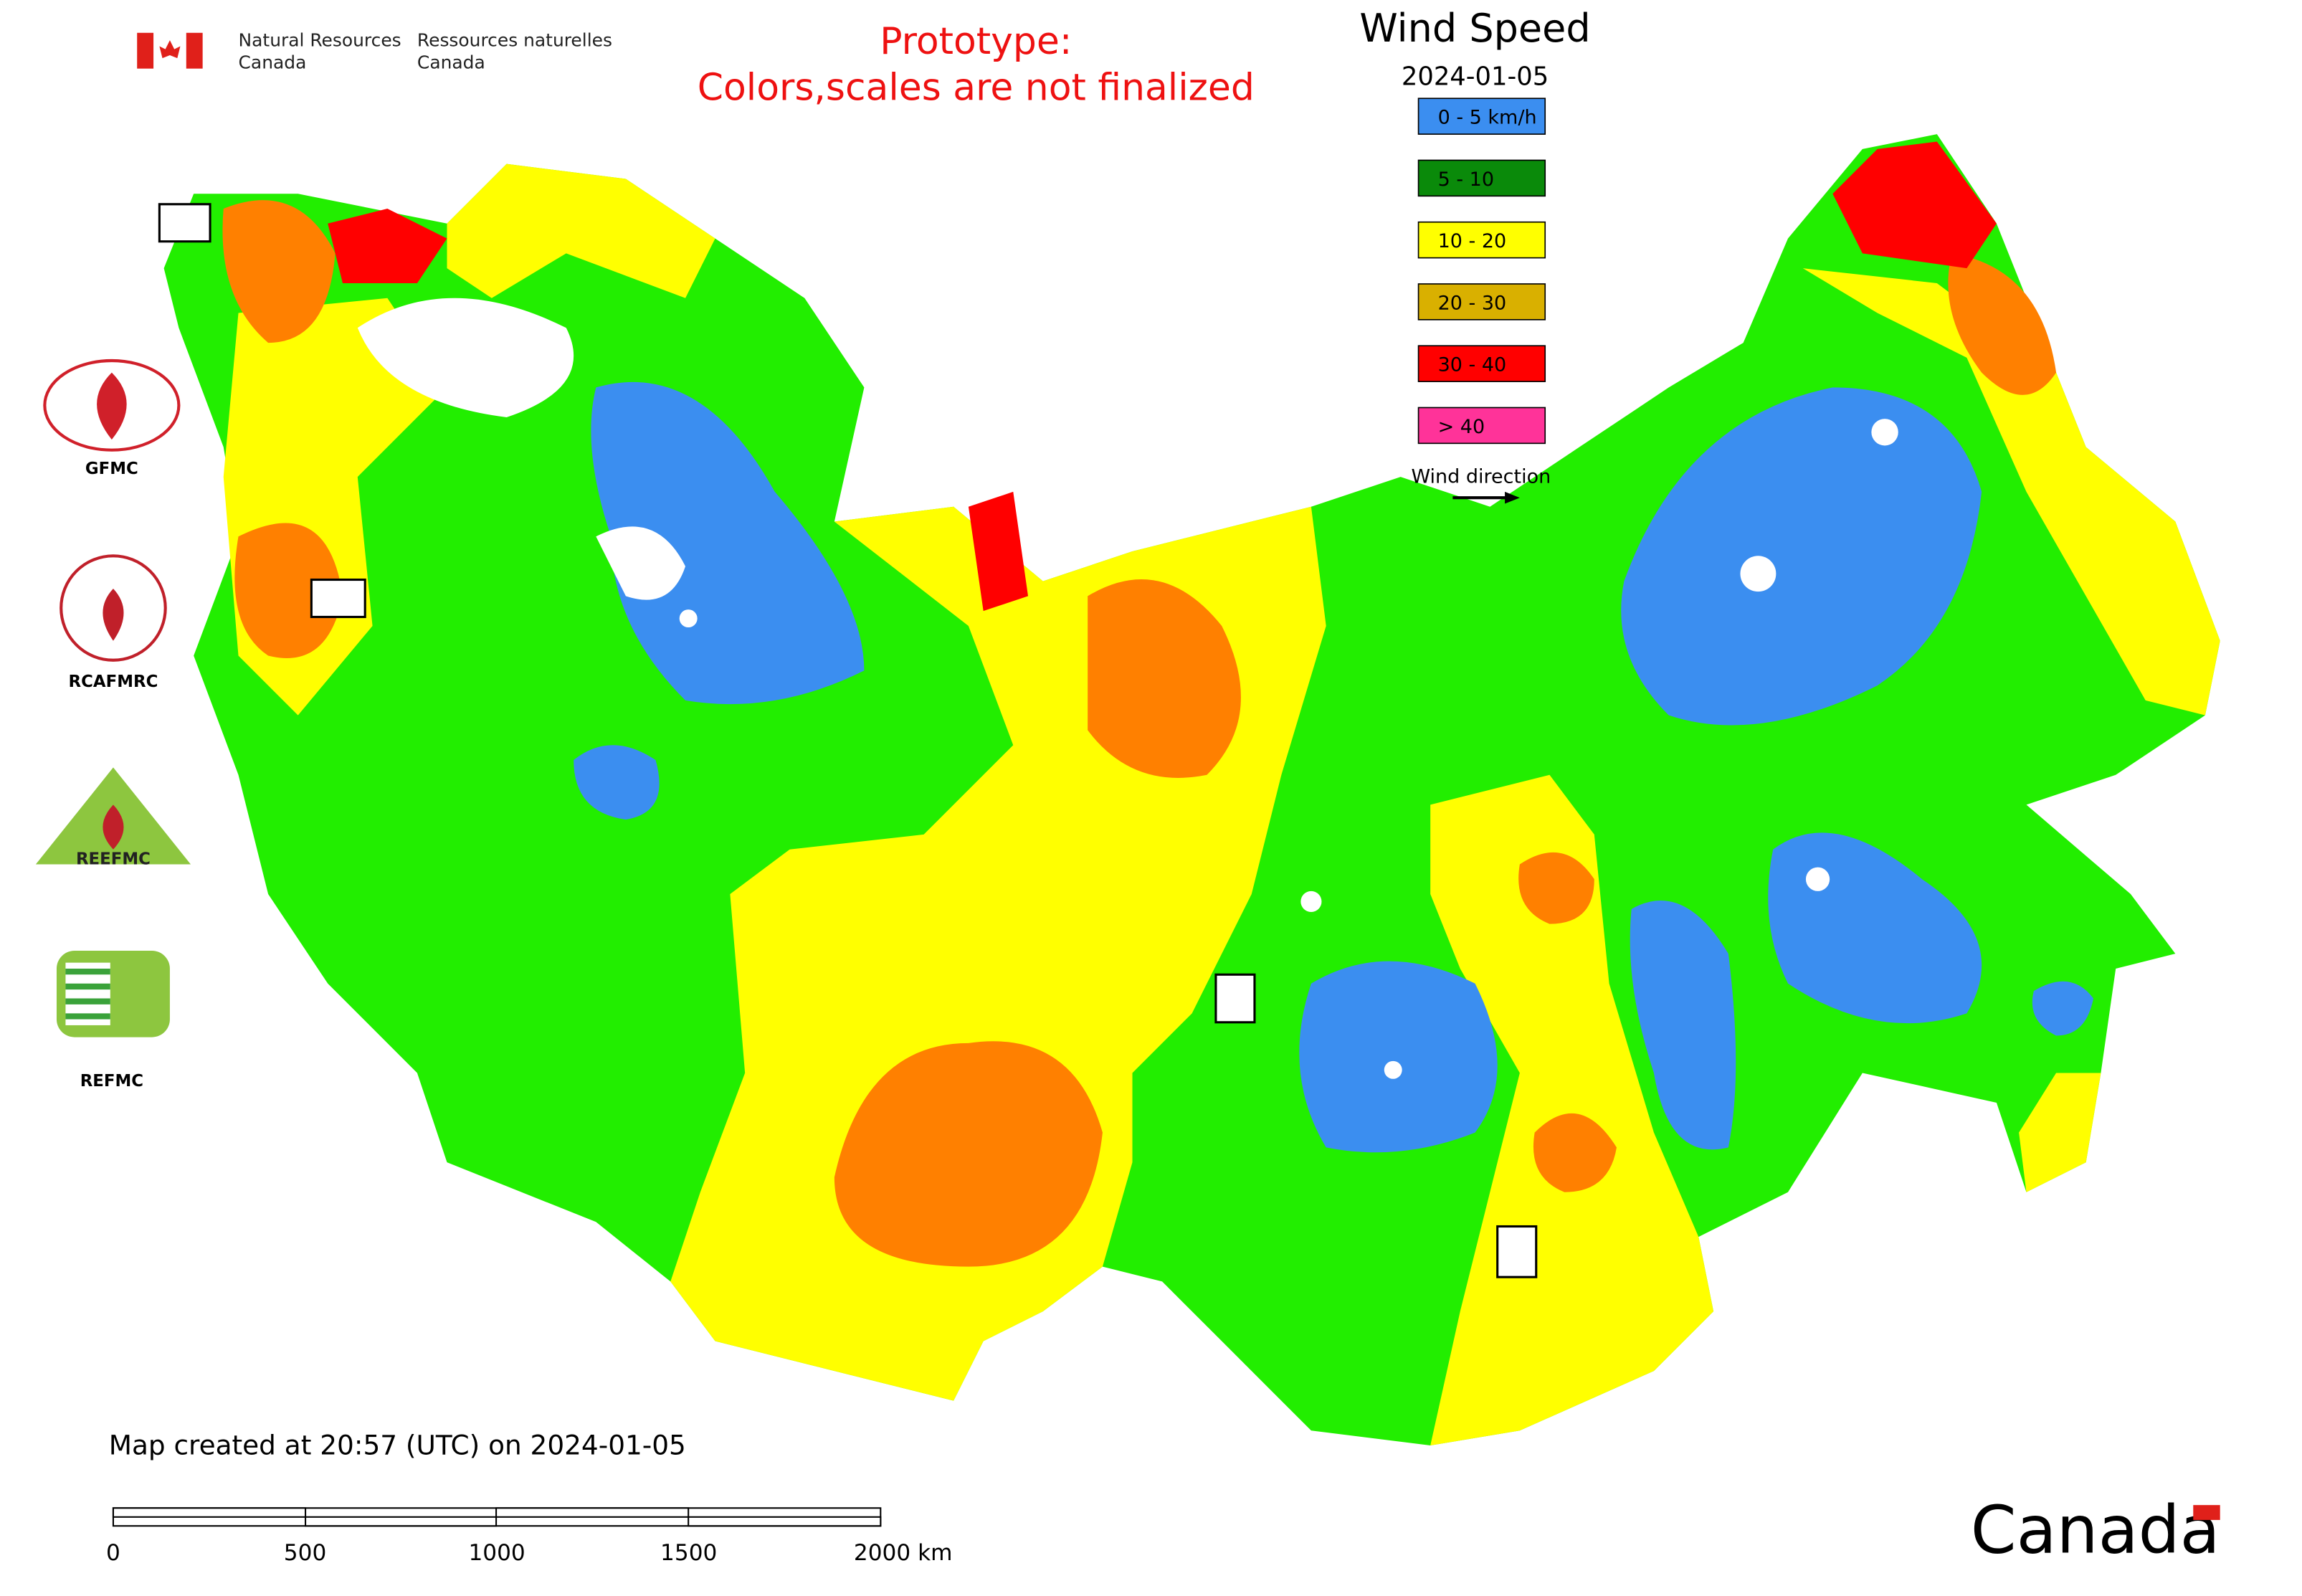 The image size is (2302, 1596). Describe the element at coordinates (1466, 179) in the screenshot. I see `legend-label: 5 - 10` at that location.